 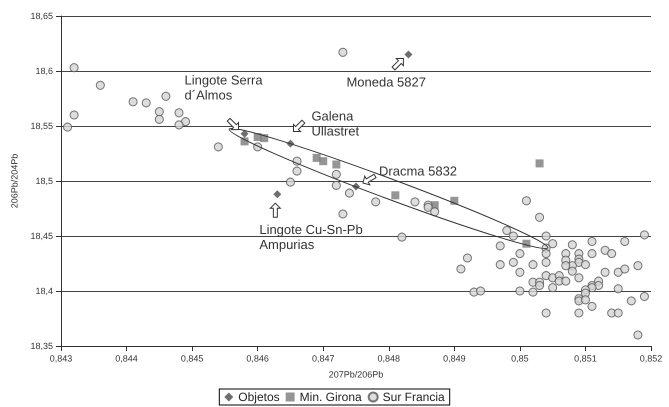 What do you see at coordinates (126, 359) in the screenshot?
I see `x-tick-label: 0,844` at bounding box center [126, 359].